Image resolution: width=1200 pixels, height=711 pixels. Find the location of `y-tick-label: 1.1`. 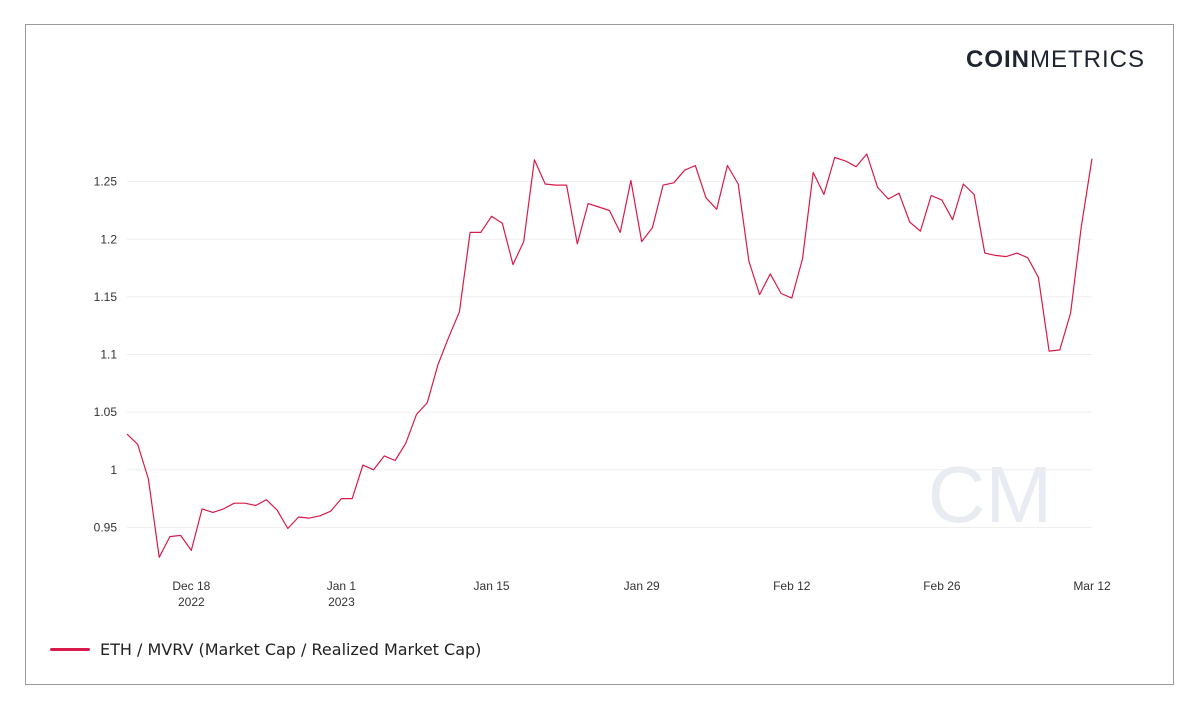

y-tick-label: 1.1 is located at coordinates (108, 355).